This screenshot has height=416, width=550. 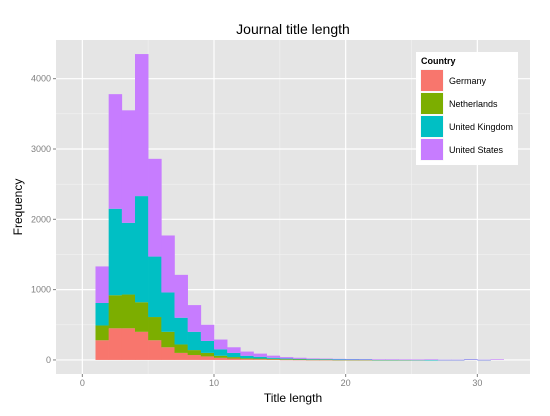 What do you see at coordinates (18, 207) in the screenshot?
I see `y-axis-title: Frequency` at bounding box center [18, 207].